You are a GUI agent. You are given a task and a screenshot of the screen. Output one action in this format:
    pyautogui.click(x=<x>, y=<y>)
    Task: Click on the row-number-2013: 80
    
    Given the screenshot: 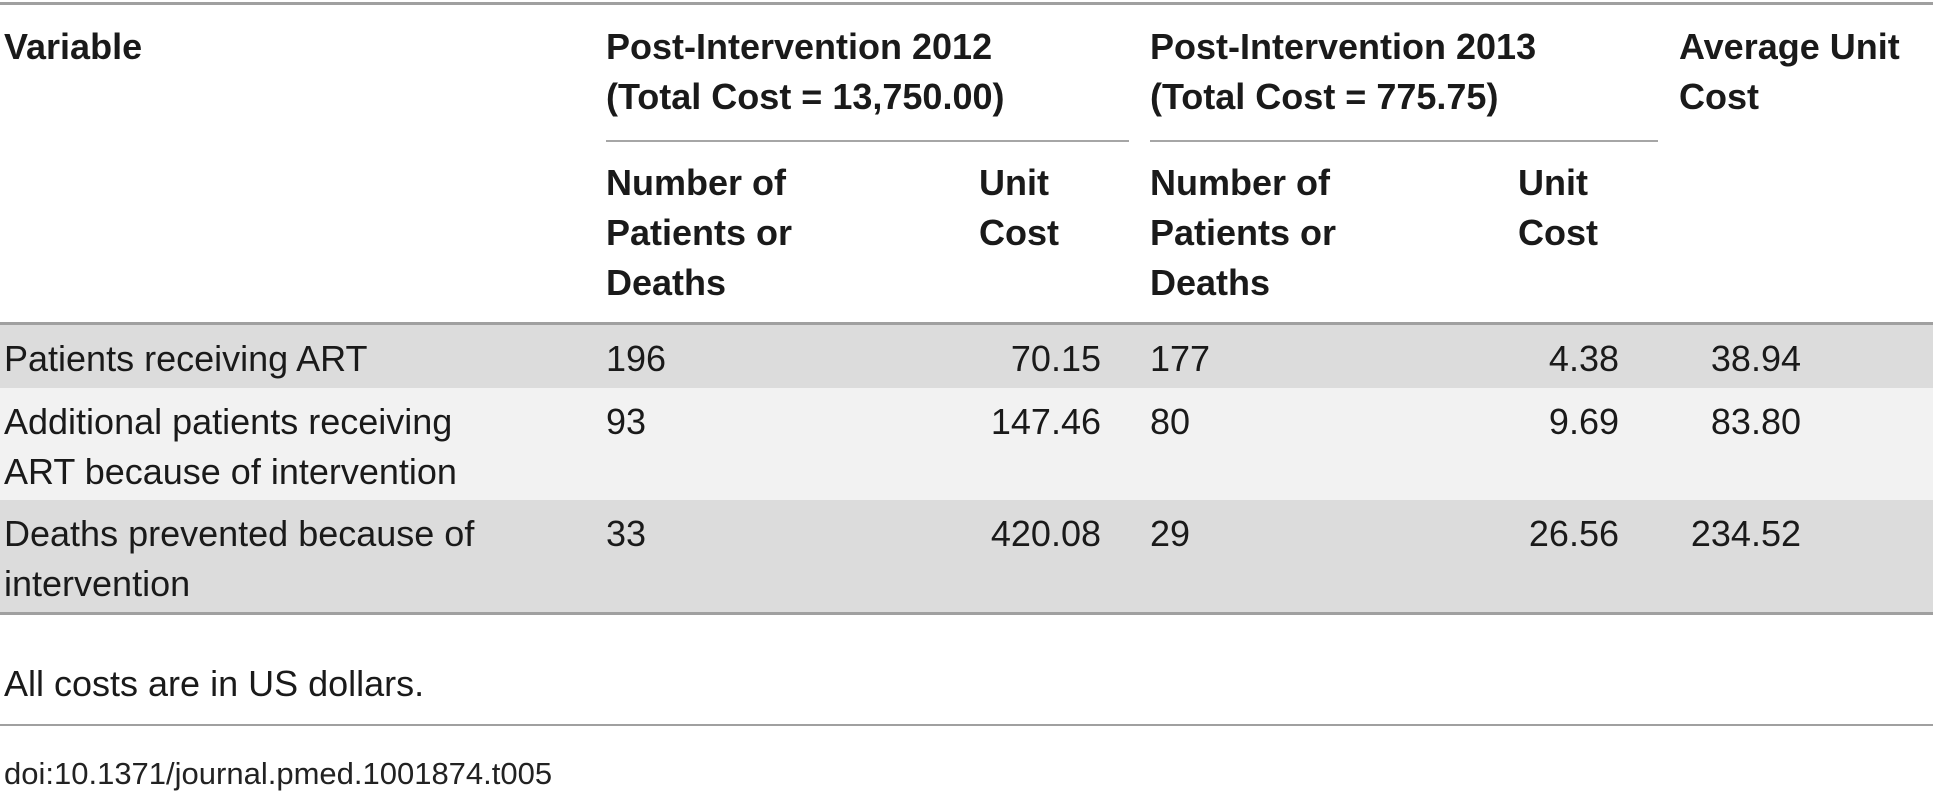 What is the action you would take?
    pyautogui.click(x=1170, y=421)
    